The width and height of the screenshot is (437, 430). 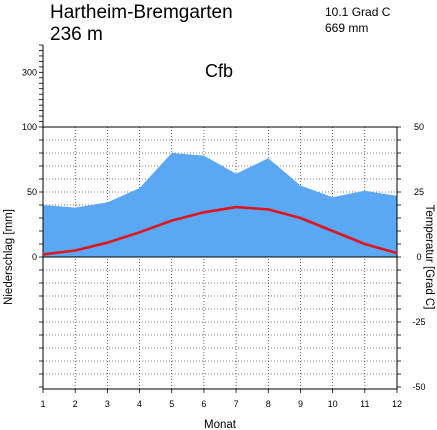 I want to click on x-tick-label: 3, so click(x=107, y=404).